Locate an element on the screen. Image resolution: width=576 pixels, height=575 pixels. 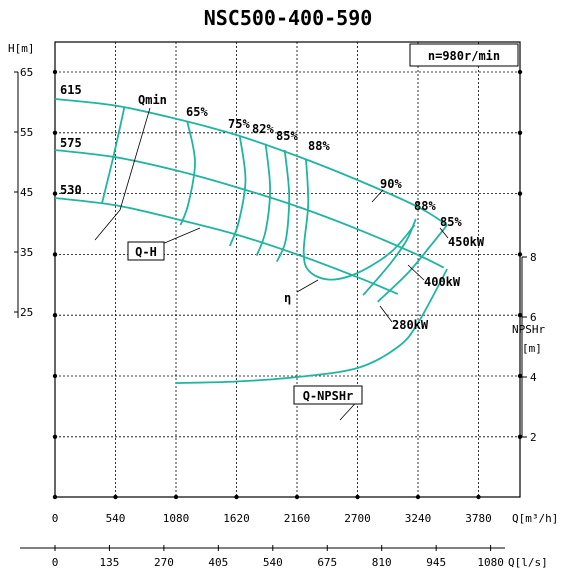
eff-label-90: 90% is located at coordinates (391, 184).